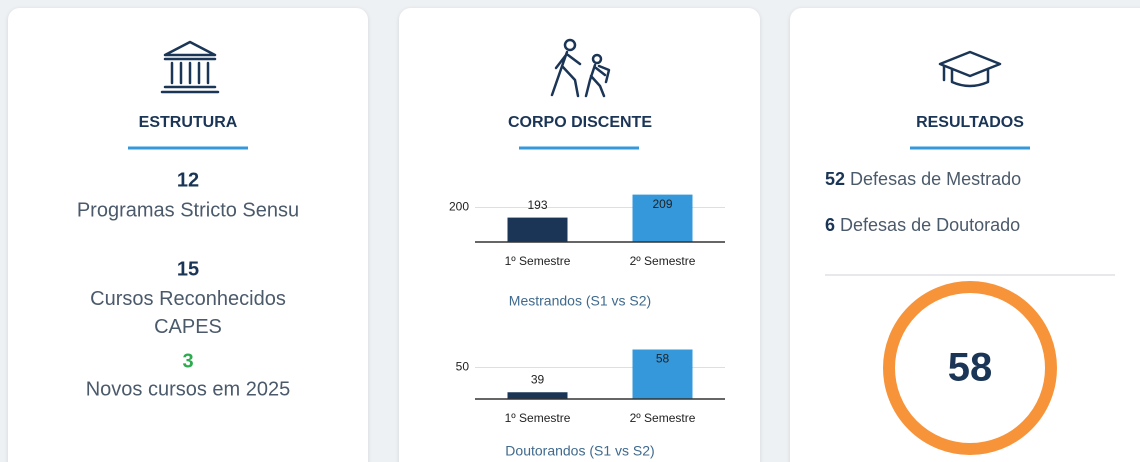 This screenshot has height=462, width=1140. I want to click on card-title: CORPO DISCENTE, so click(580, 122).